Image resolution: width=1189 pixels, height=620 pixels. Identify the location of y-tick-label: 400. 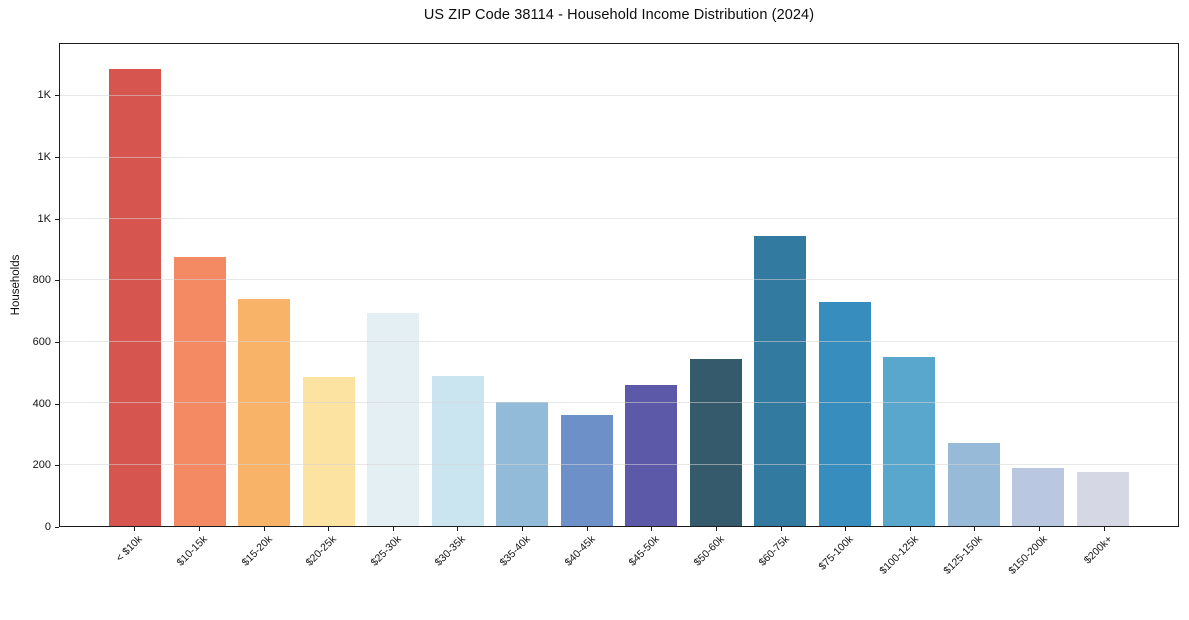
(41, 404).